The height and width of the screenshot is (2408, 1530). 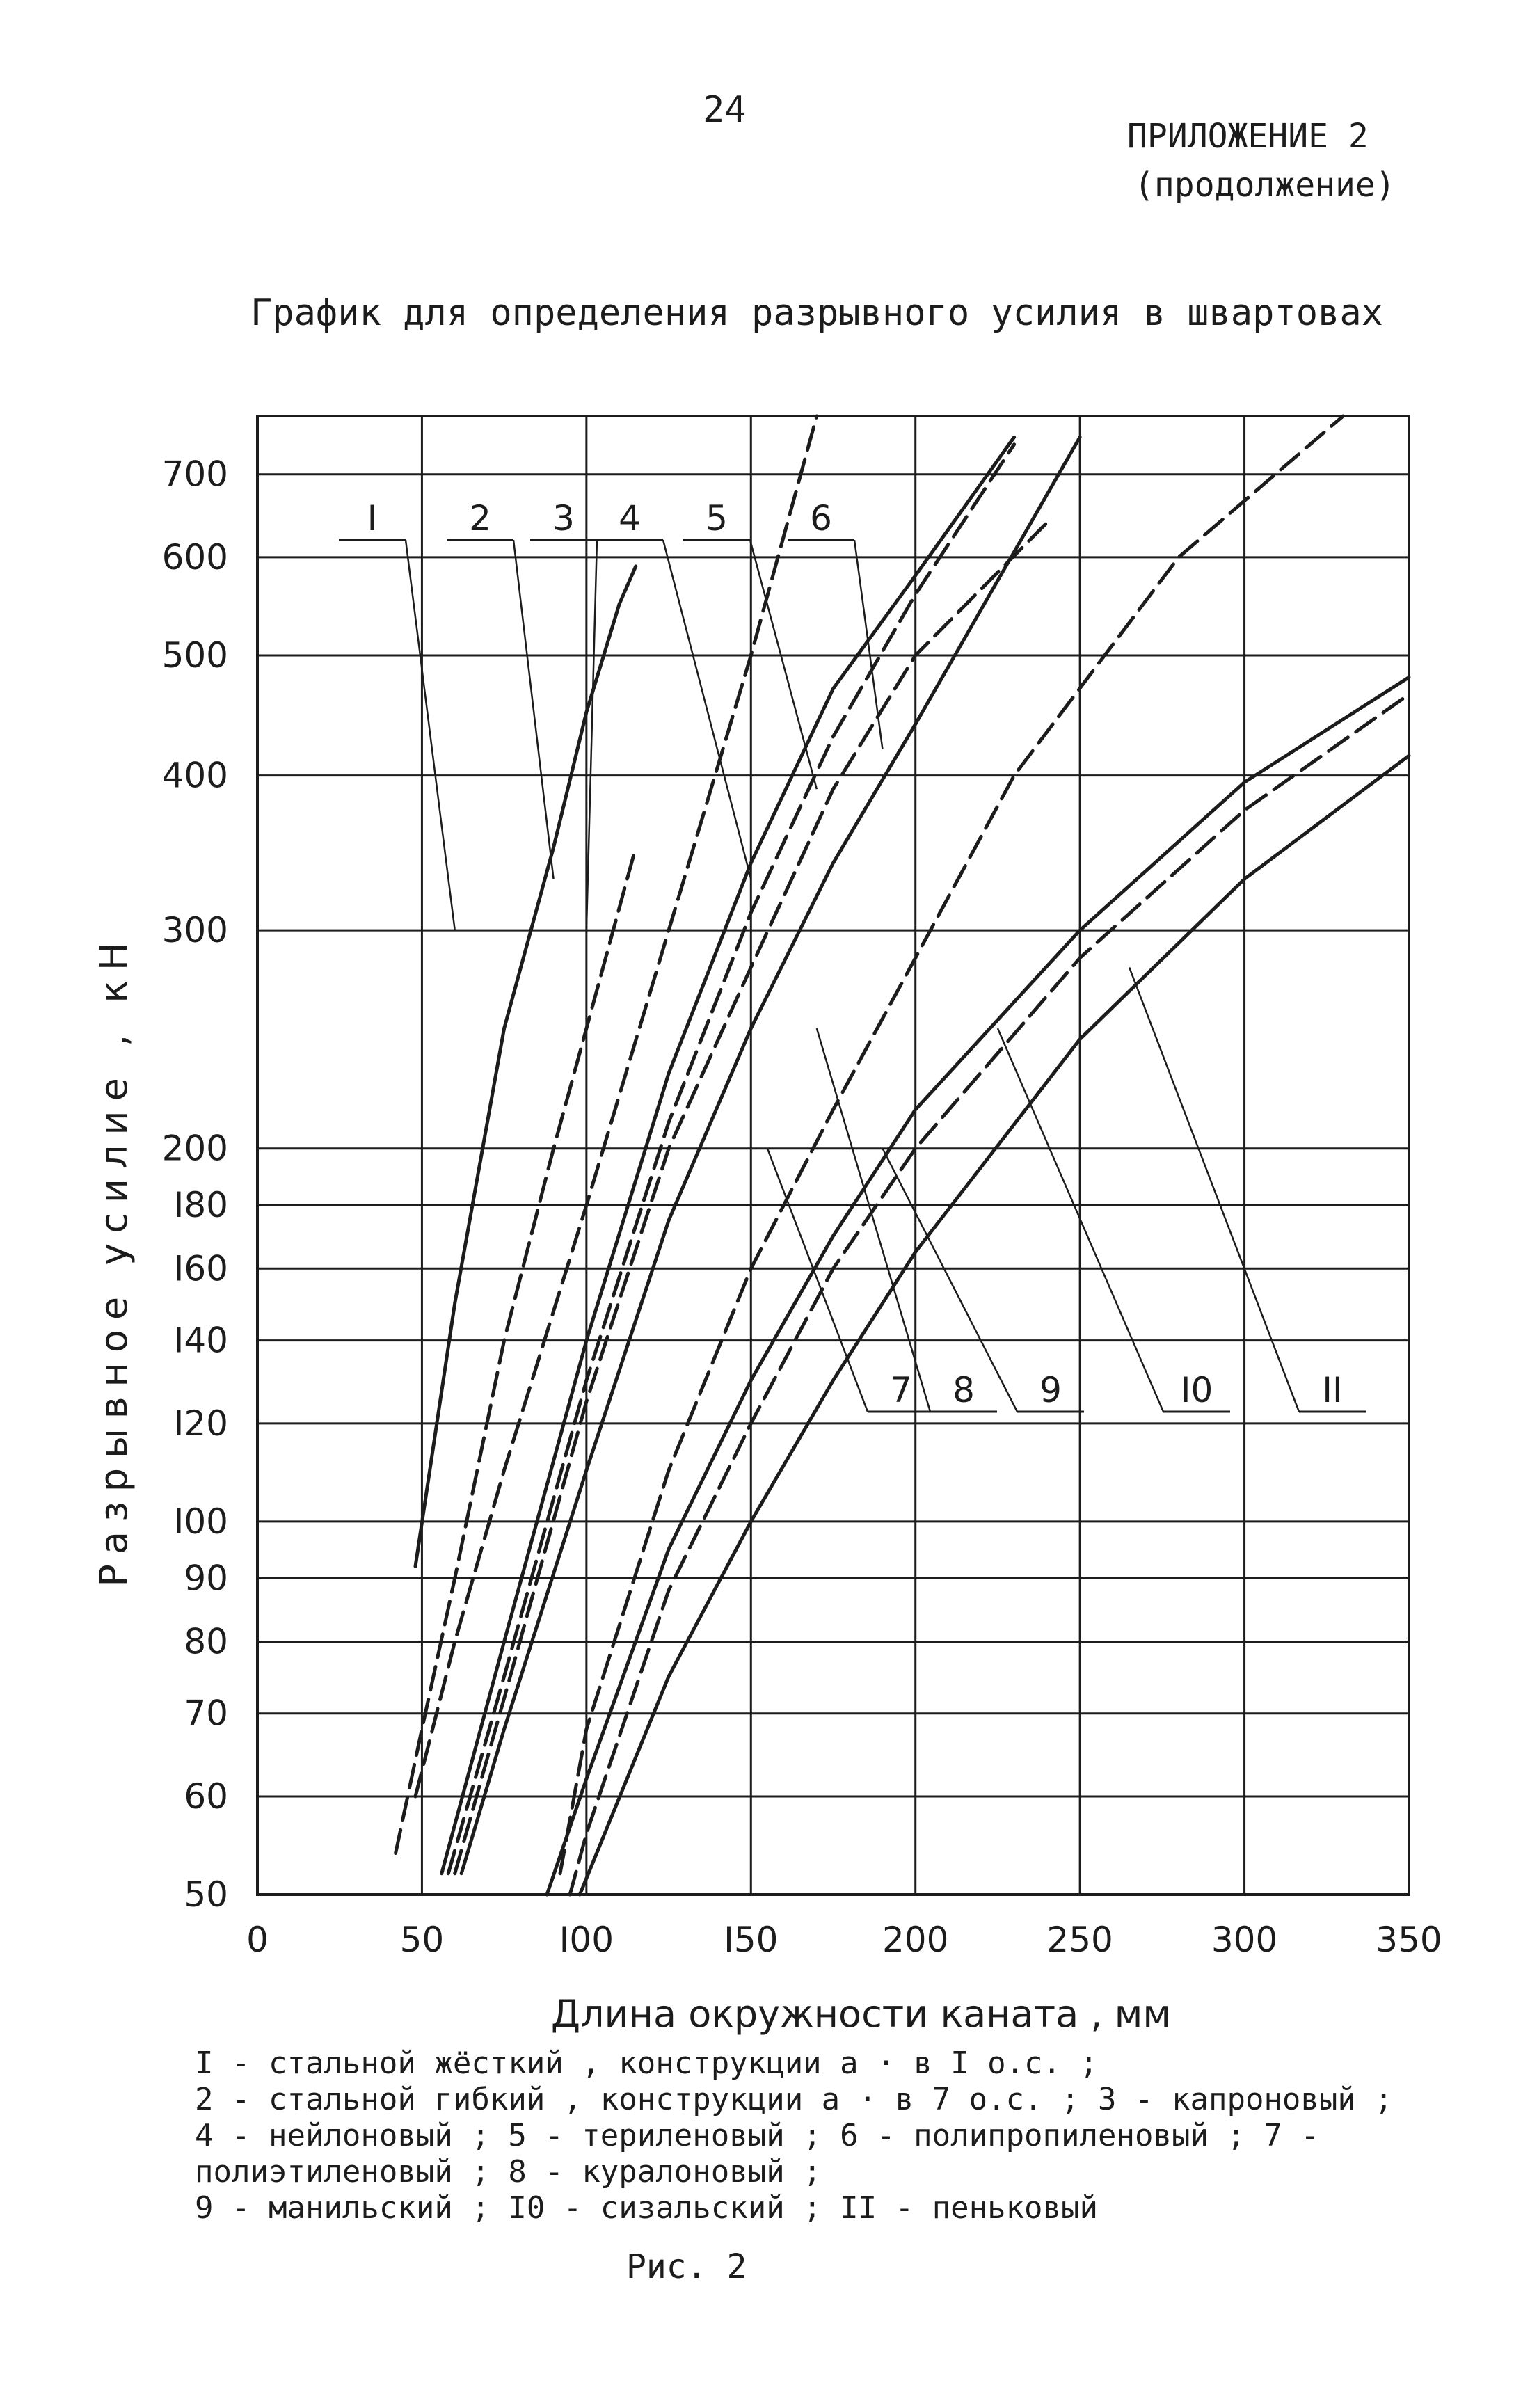 I want to click on page-number: 24, so click(x=725, y=110).